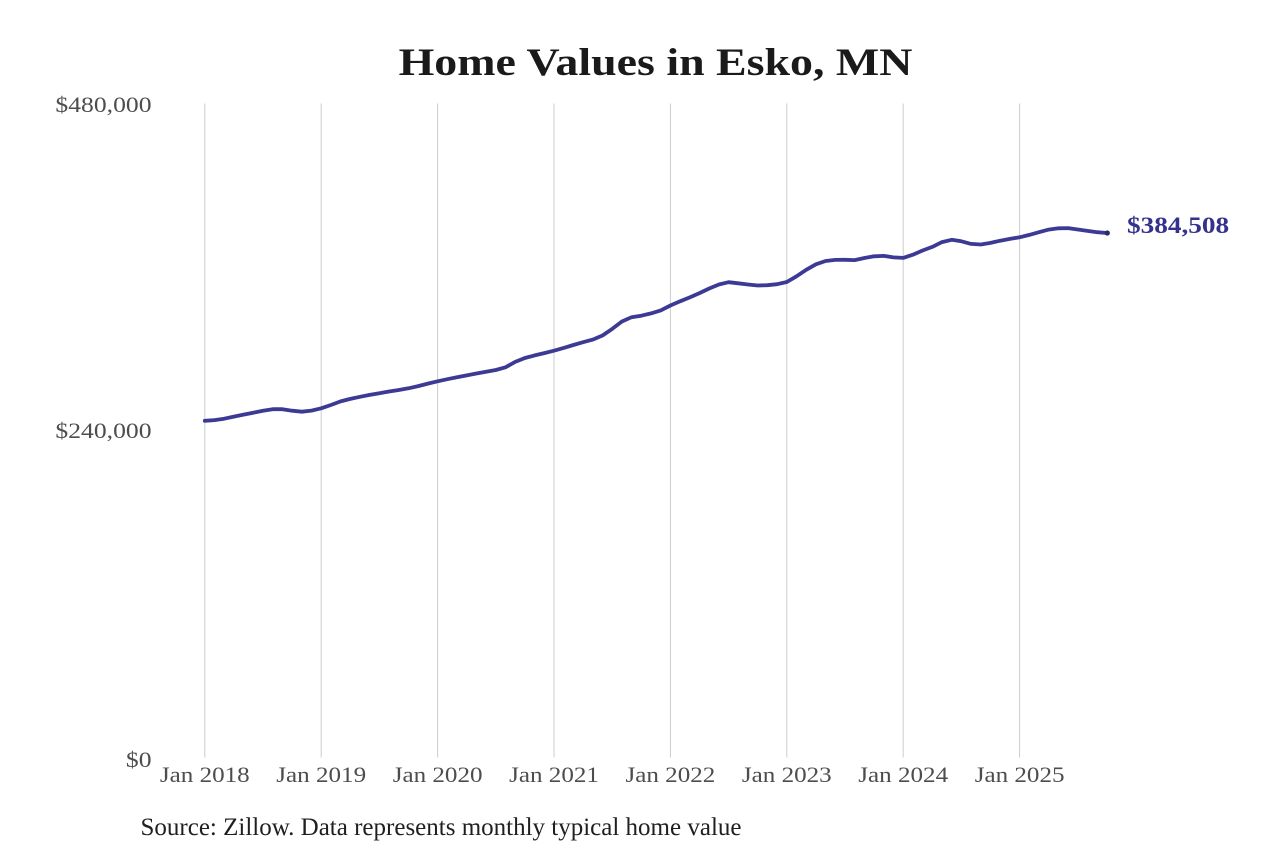 This screenshot has height=853, width=1280. I want to click on svg-text: Jan 2019, so click(321, 775).